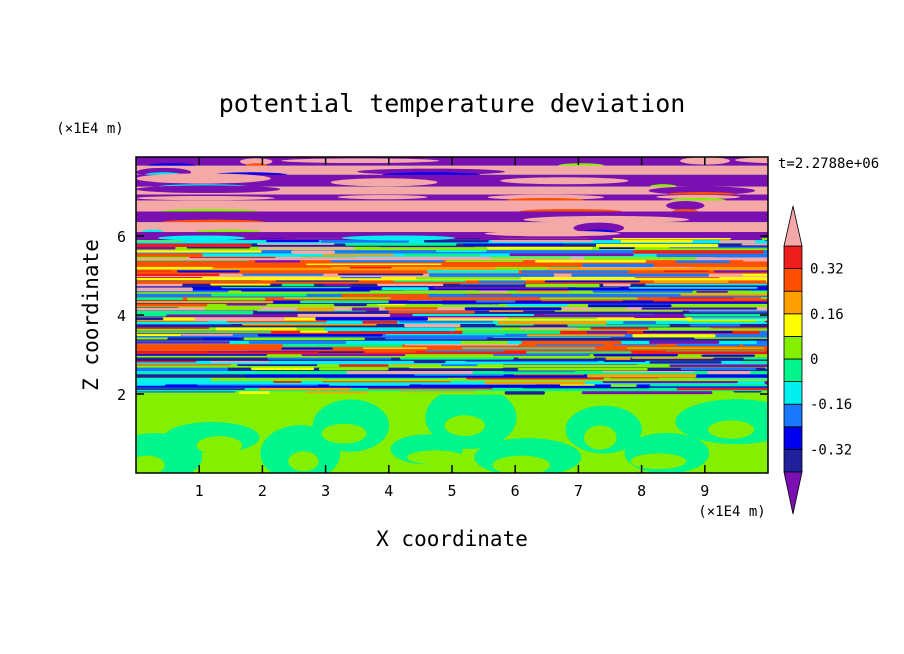  Describe the element at coordinates (827, 270) in the screenshot. I see `colorbar-label: 0.32` at that location.